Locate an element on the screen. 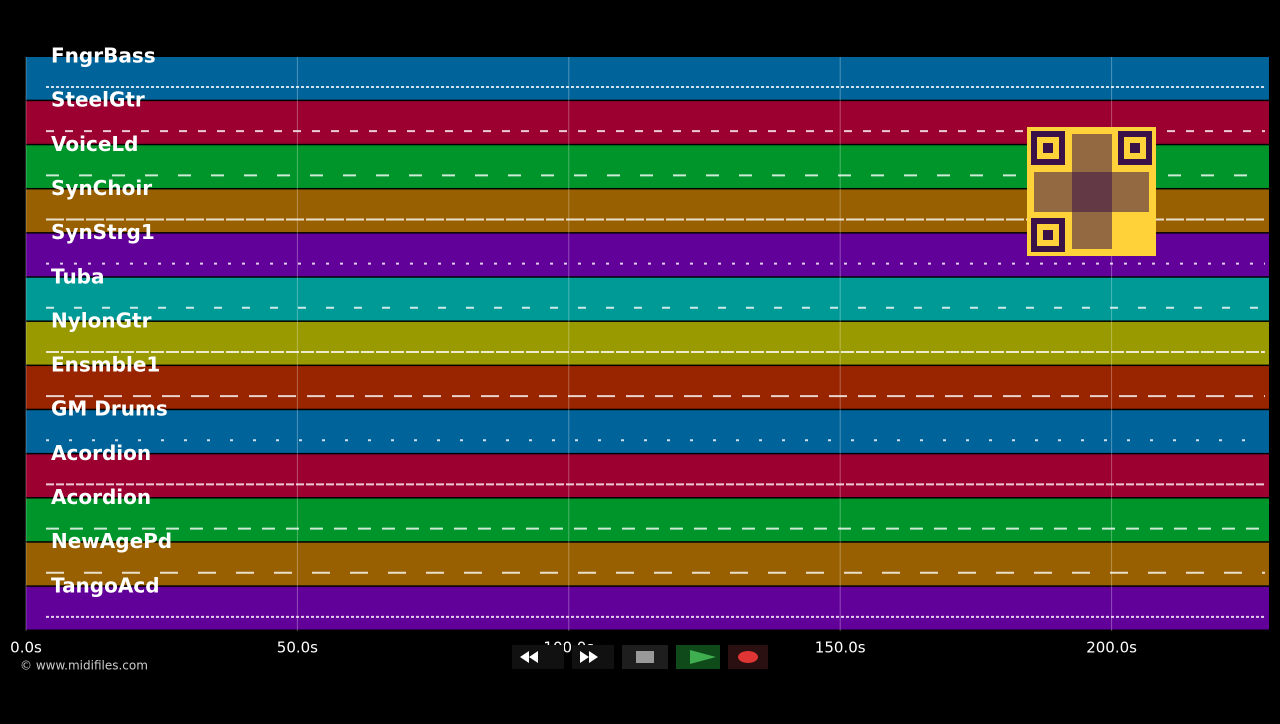 This screenshot has width=1280, height=724. track-label: Tuba is located at coordinates (78, 276).